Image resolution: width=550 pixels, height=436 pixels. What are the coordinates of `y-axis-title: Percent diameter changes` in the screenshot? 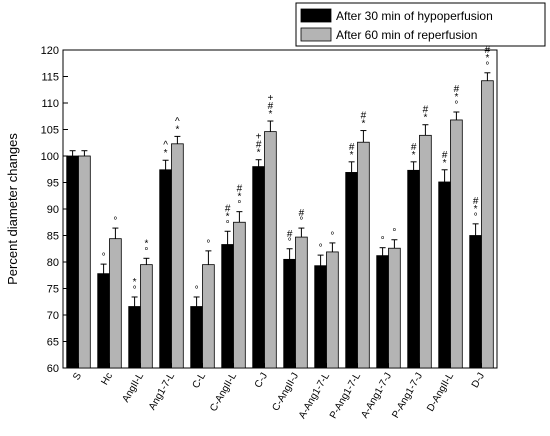 It's located at (12, 209).